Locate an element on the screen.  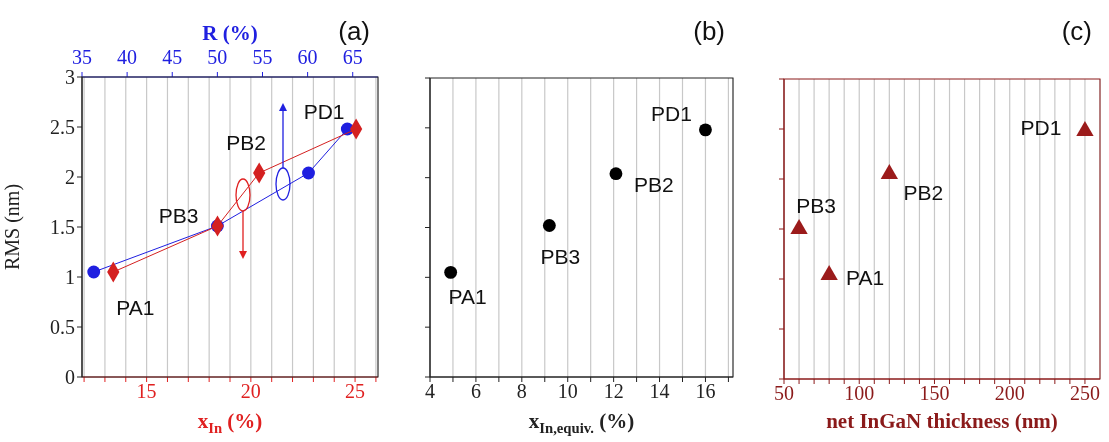
chart-title: (c) is located at coordinates (1076, 31).